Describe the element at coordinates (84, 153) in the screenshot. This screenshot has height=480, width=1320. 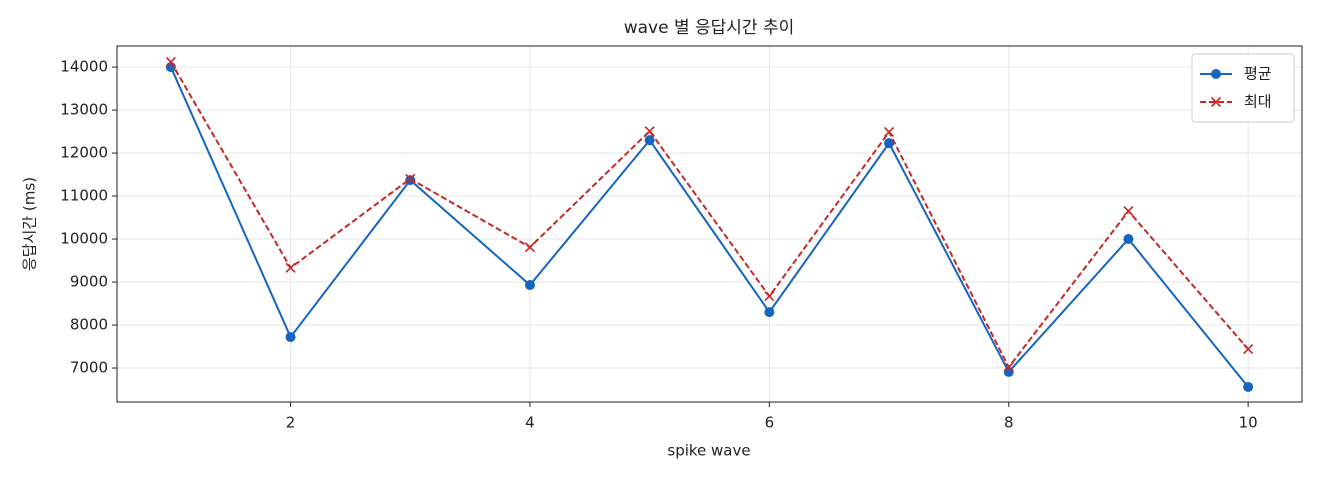
I see `y-tick-label: 12000` at that location.